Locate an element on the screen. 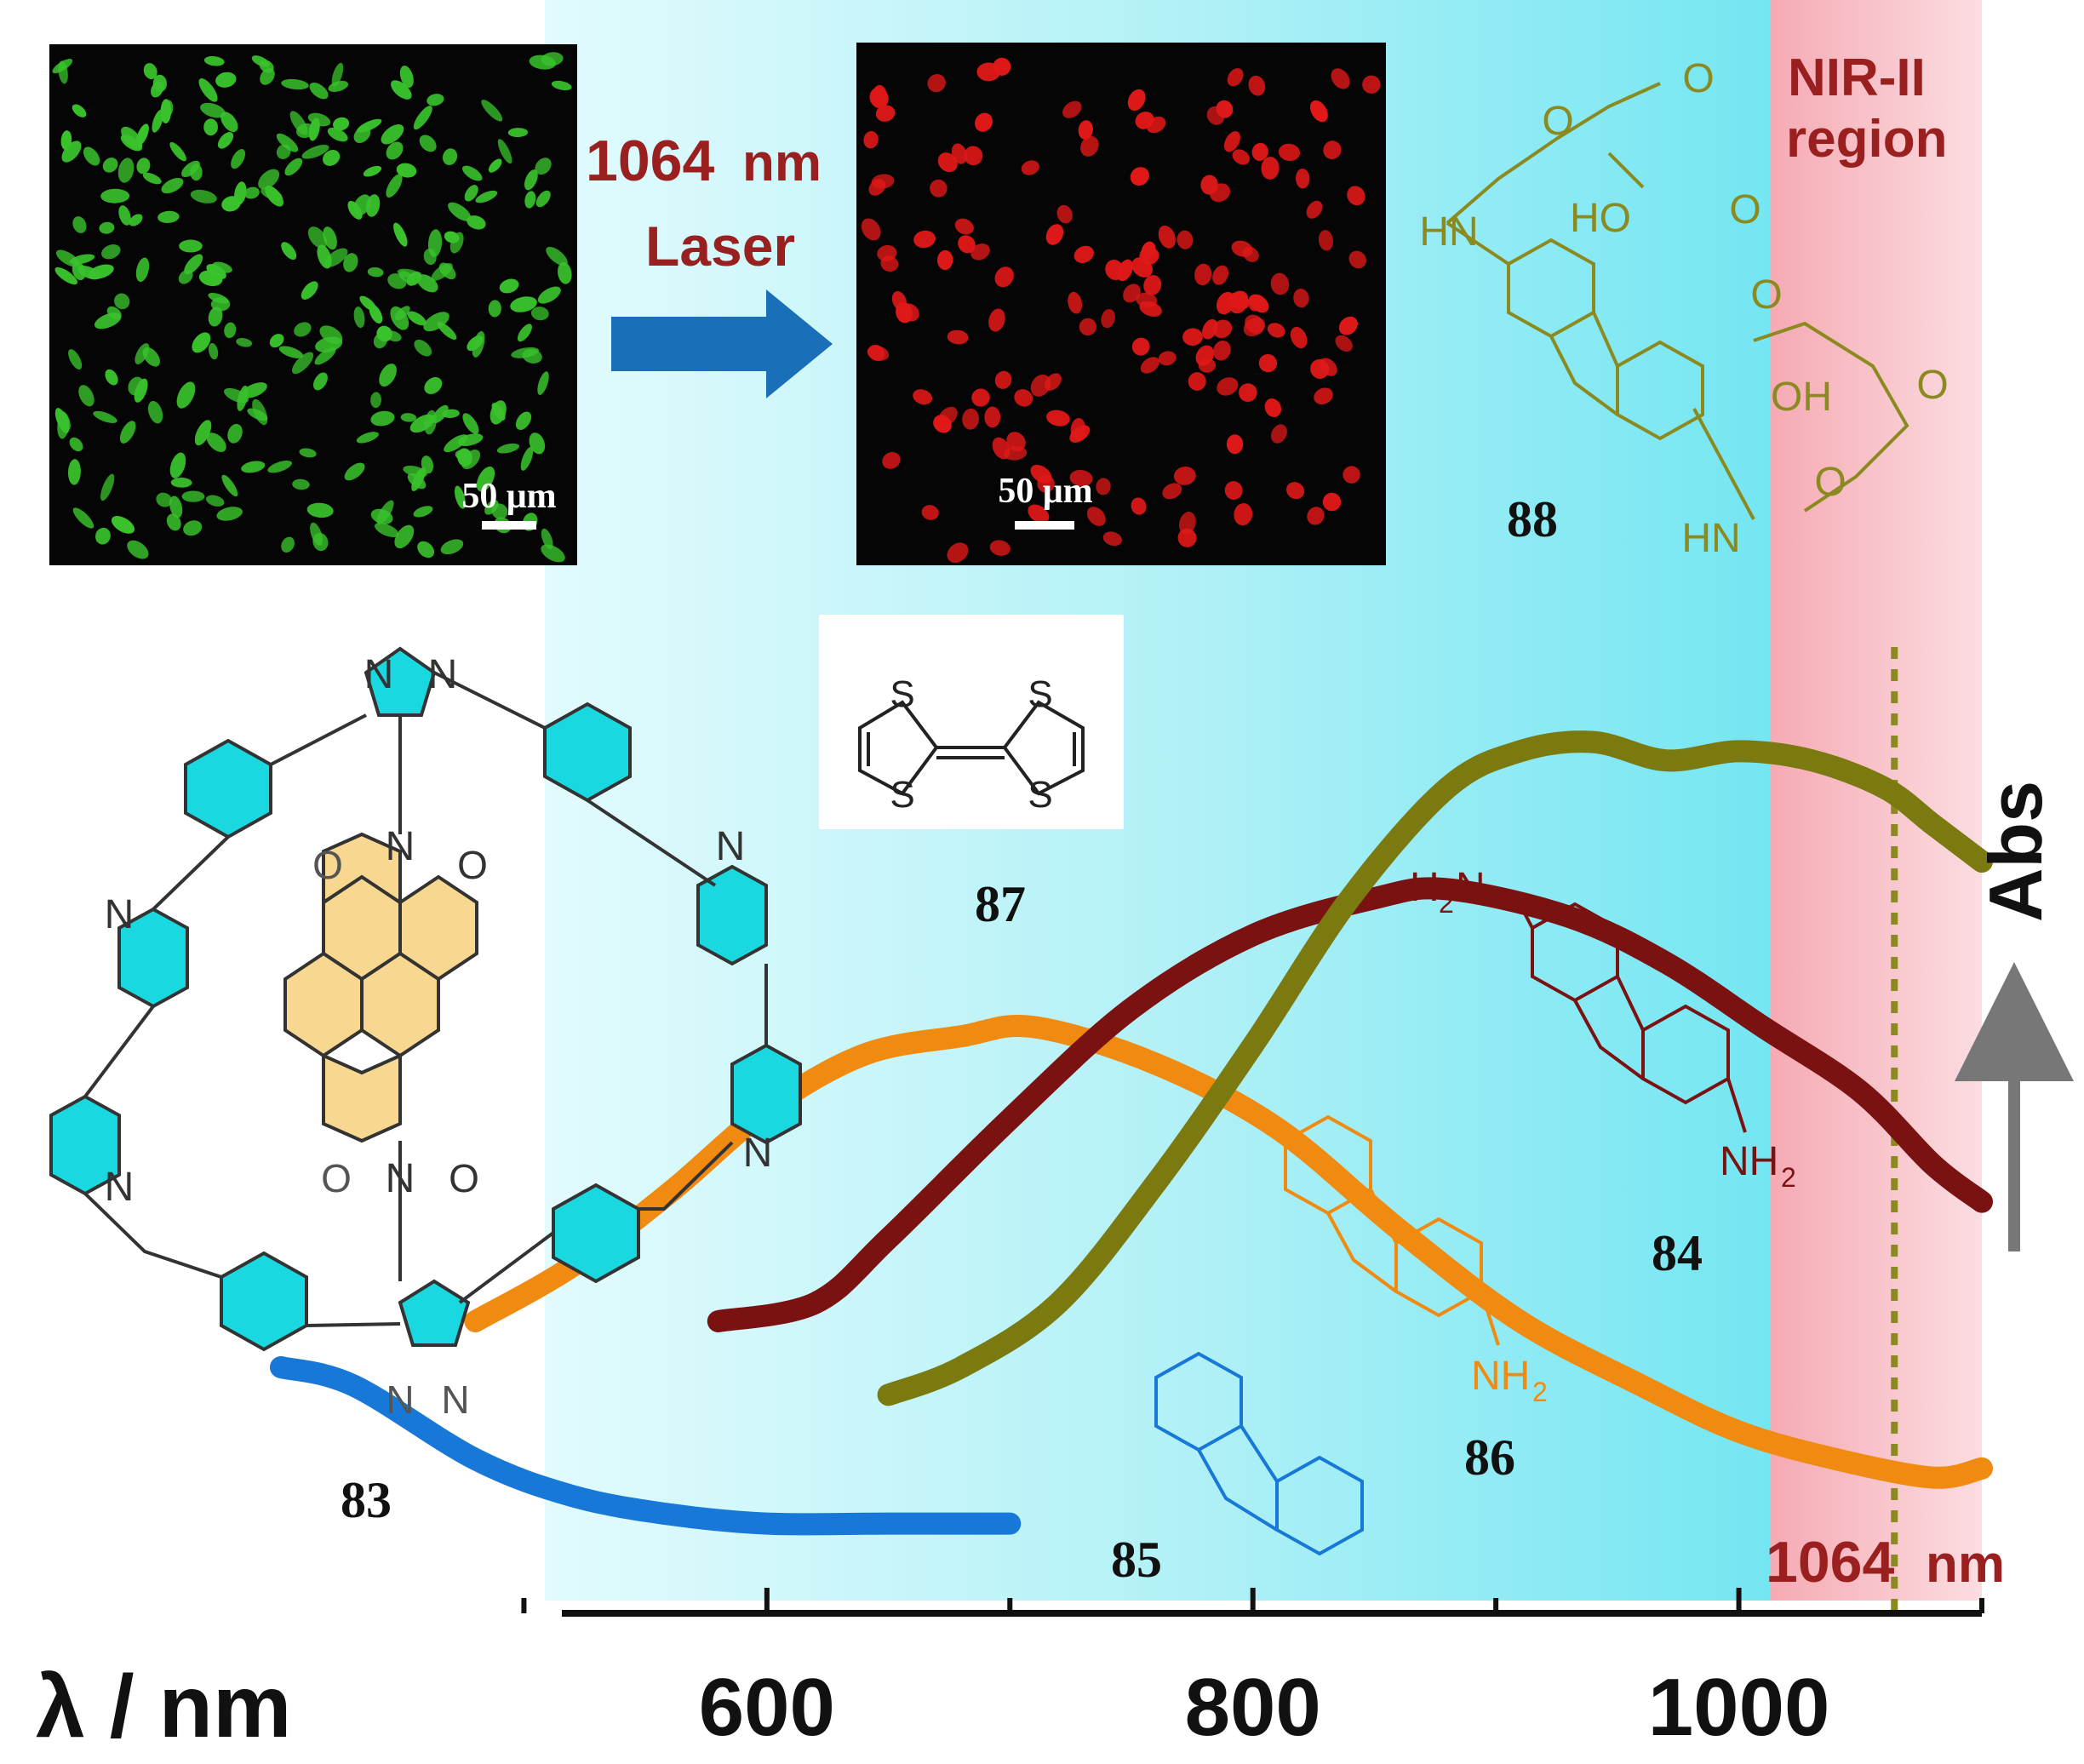 The width and height of the screenshot is (2084, 1764). compound-label-84: 84 is located at coordinates (1677, 1253).